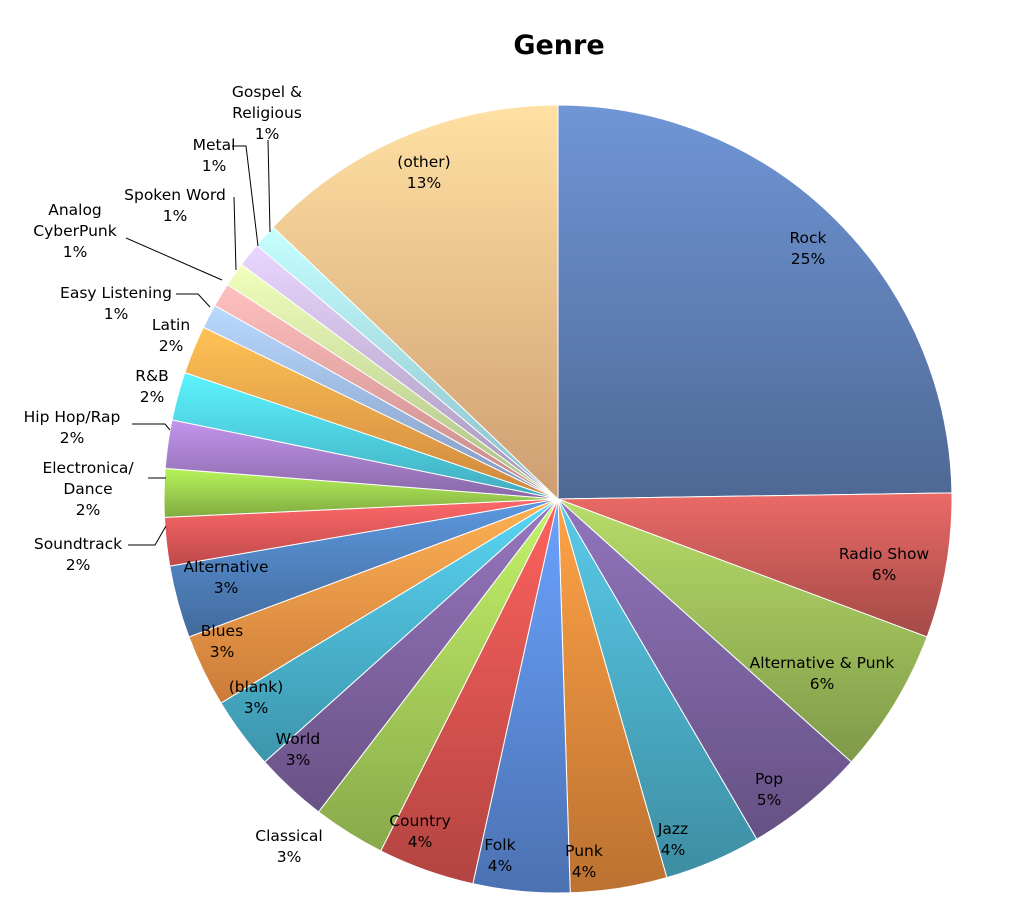 This screenshot has height=910, width=1024. What do you see at coordinates (884, 564) in the screenshot?
I see `label-radio-show: Radio Show 6%` at bounding box center [884, 564].